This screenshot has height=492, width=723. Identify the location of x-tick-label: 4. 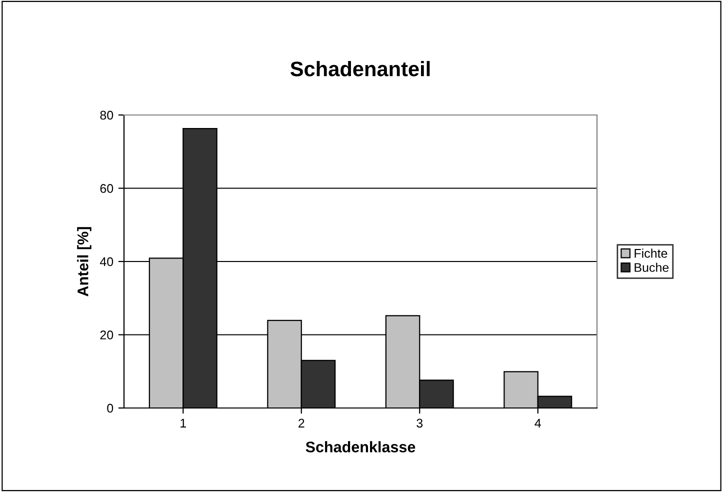
(537, 423).